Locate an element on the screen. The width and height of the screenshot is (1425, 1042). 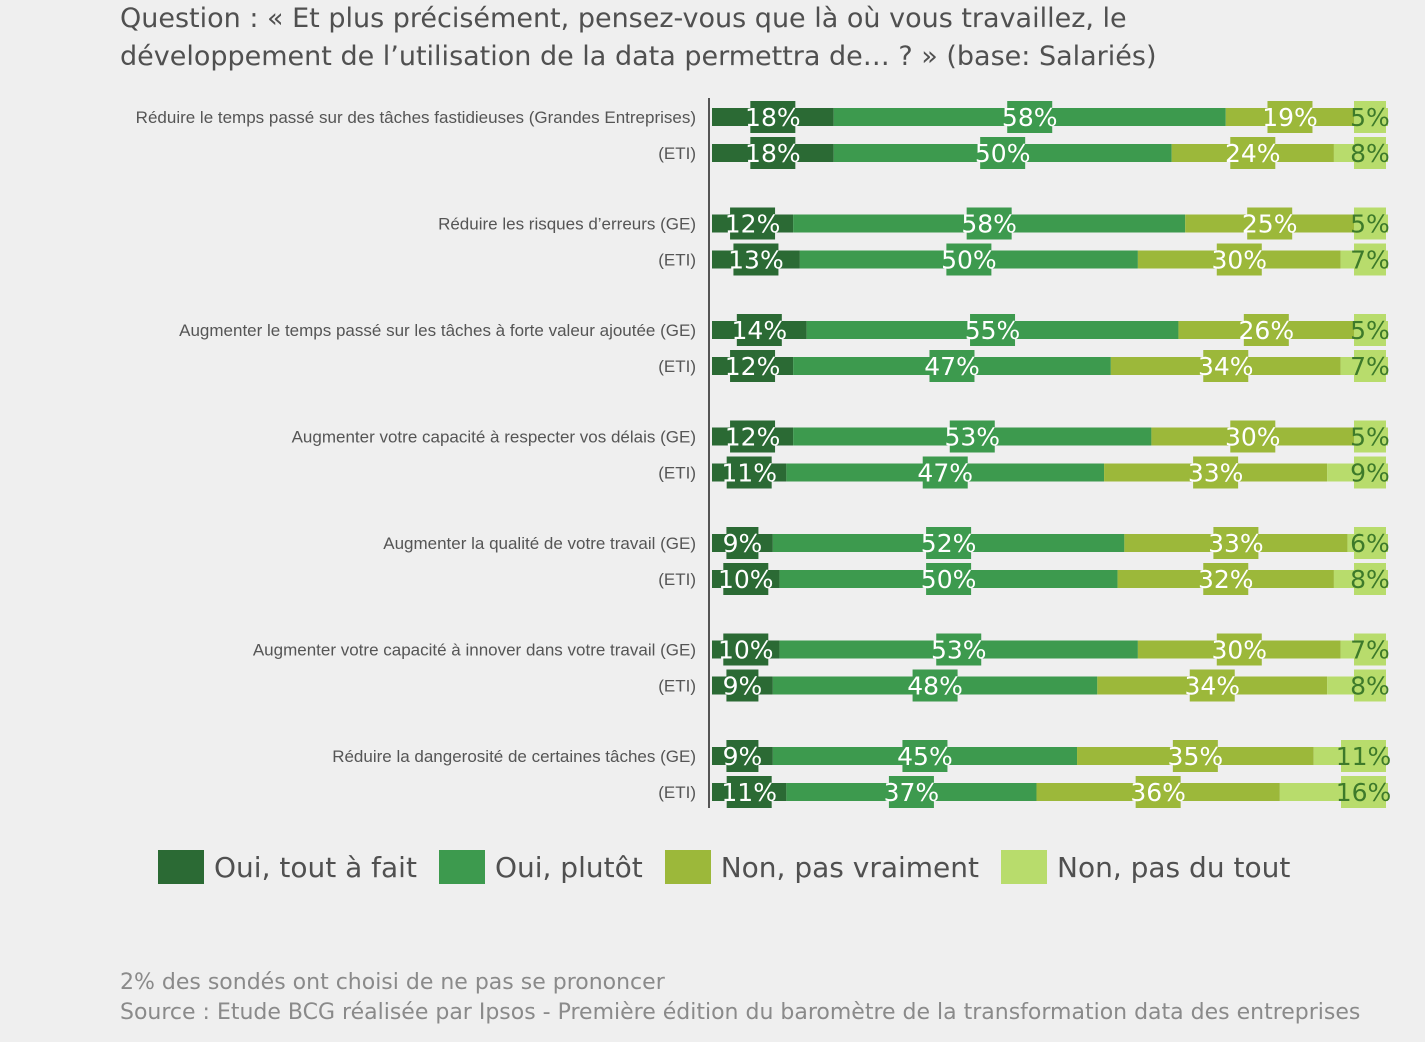
data-label: 6% is located at coordinates (1370, 543).